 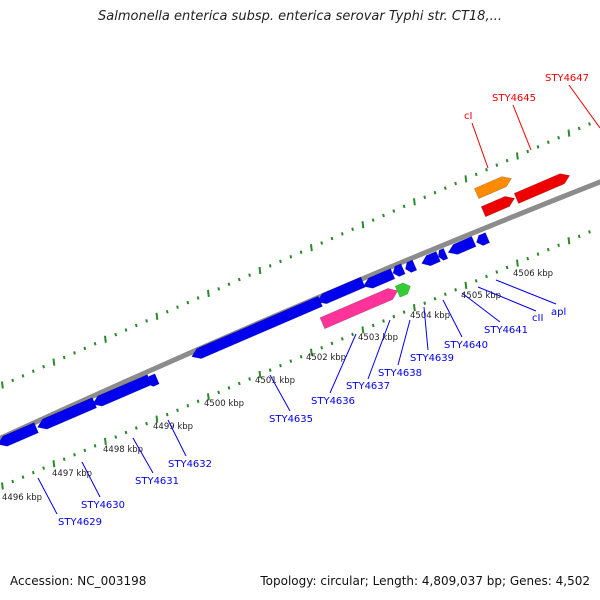 What do you see at coordinates (72, 474) in the screenshot?
I see `ruler-tick-label: 4497 kbp` at bounding box center [72, 474].